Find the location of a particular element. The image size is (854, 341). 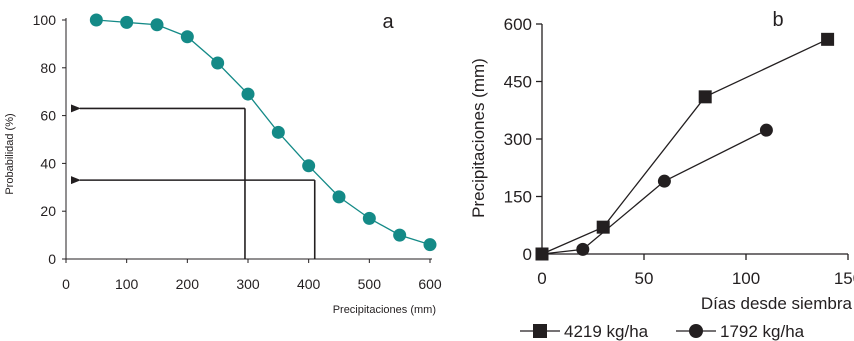

panel-a-x-axis-label: Precipitaciones (mm) is located at coordinates (384, 310).